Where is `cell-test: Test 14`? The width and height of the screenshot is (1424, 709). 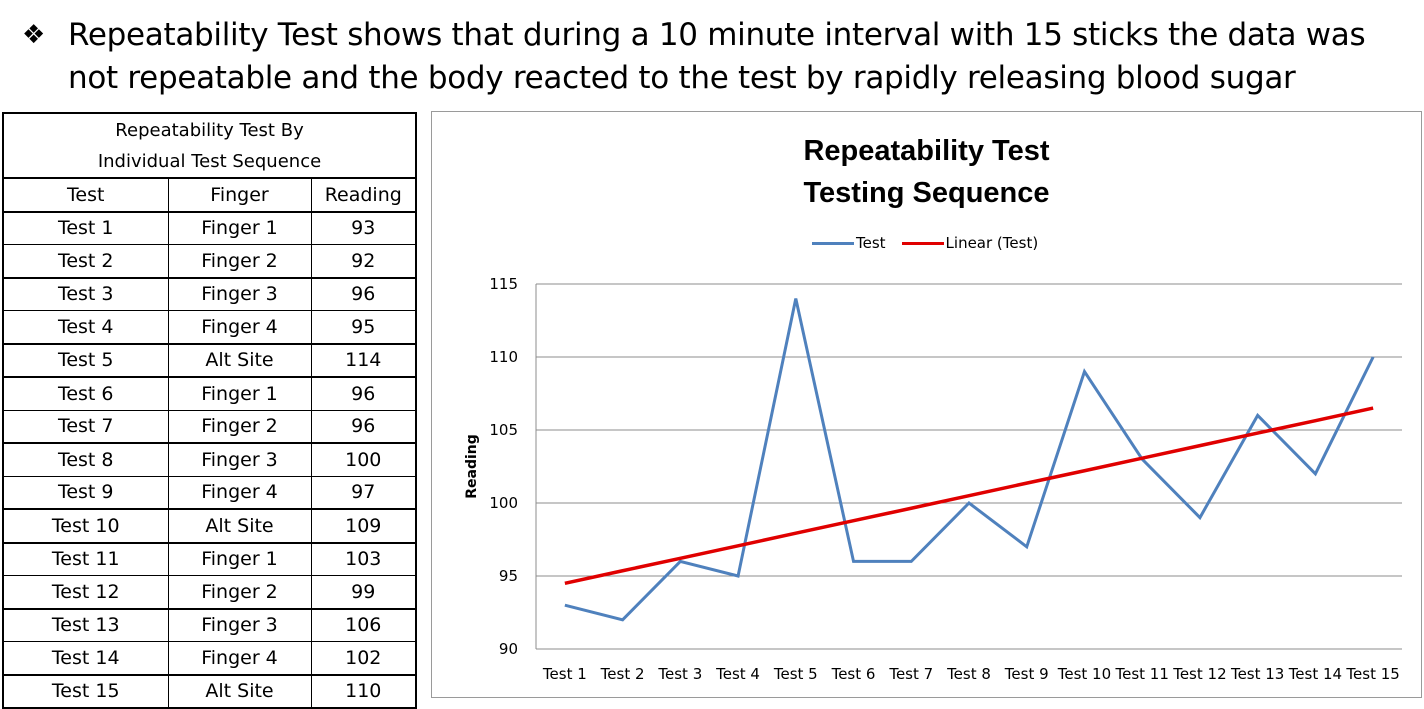 cell-test: Test 14 is located at coordinates (85, 658).